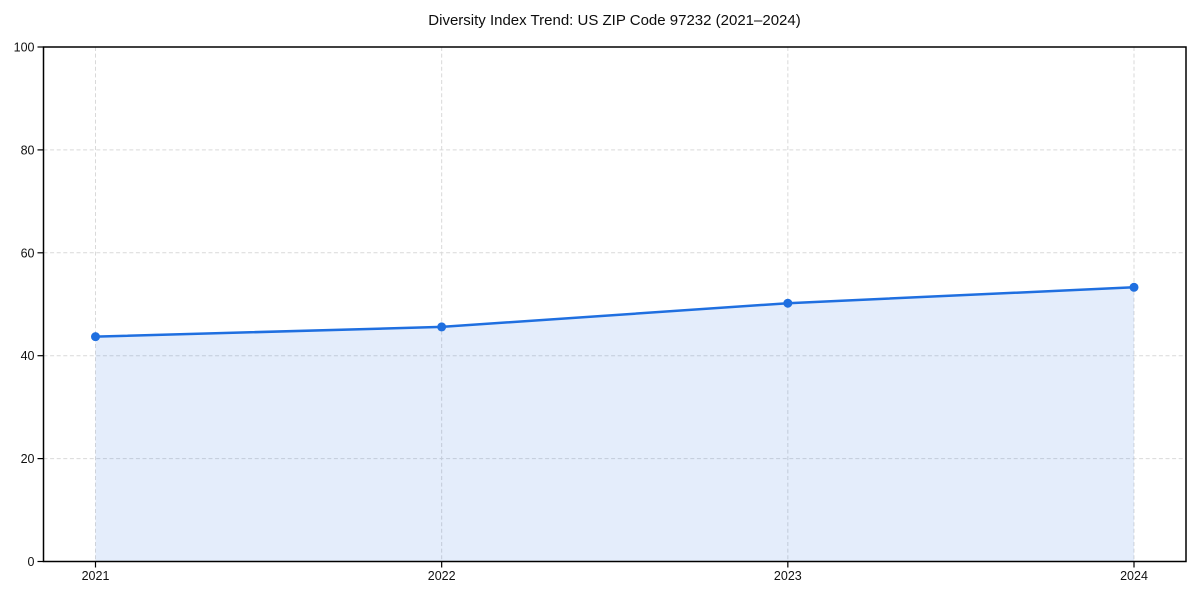 This screenshot has width=1200, height=600. What do you see at coordinates (28, 459) in the screenshot?
I see `y-tick-label: 20` at bounding box center [28, 459].